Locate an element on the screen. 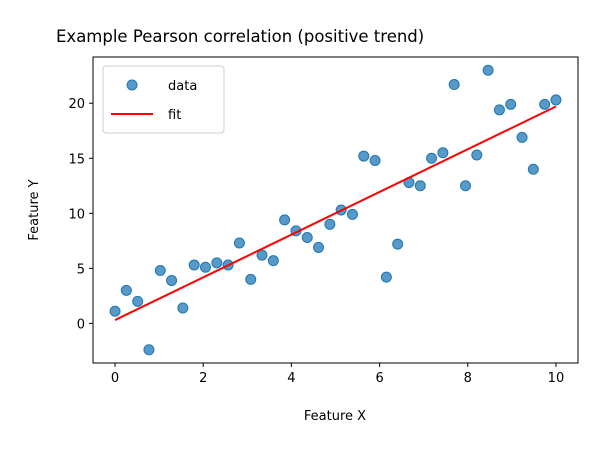 The image size is (600, 450). legend: data fit is located at coordinates (163, 99).